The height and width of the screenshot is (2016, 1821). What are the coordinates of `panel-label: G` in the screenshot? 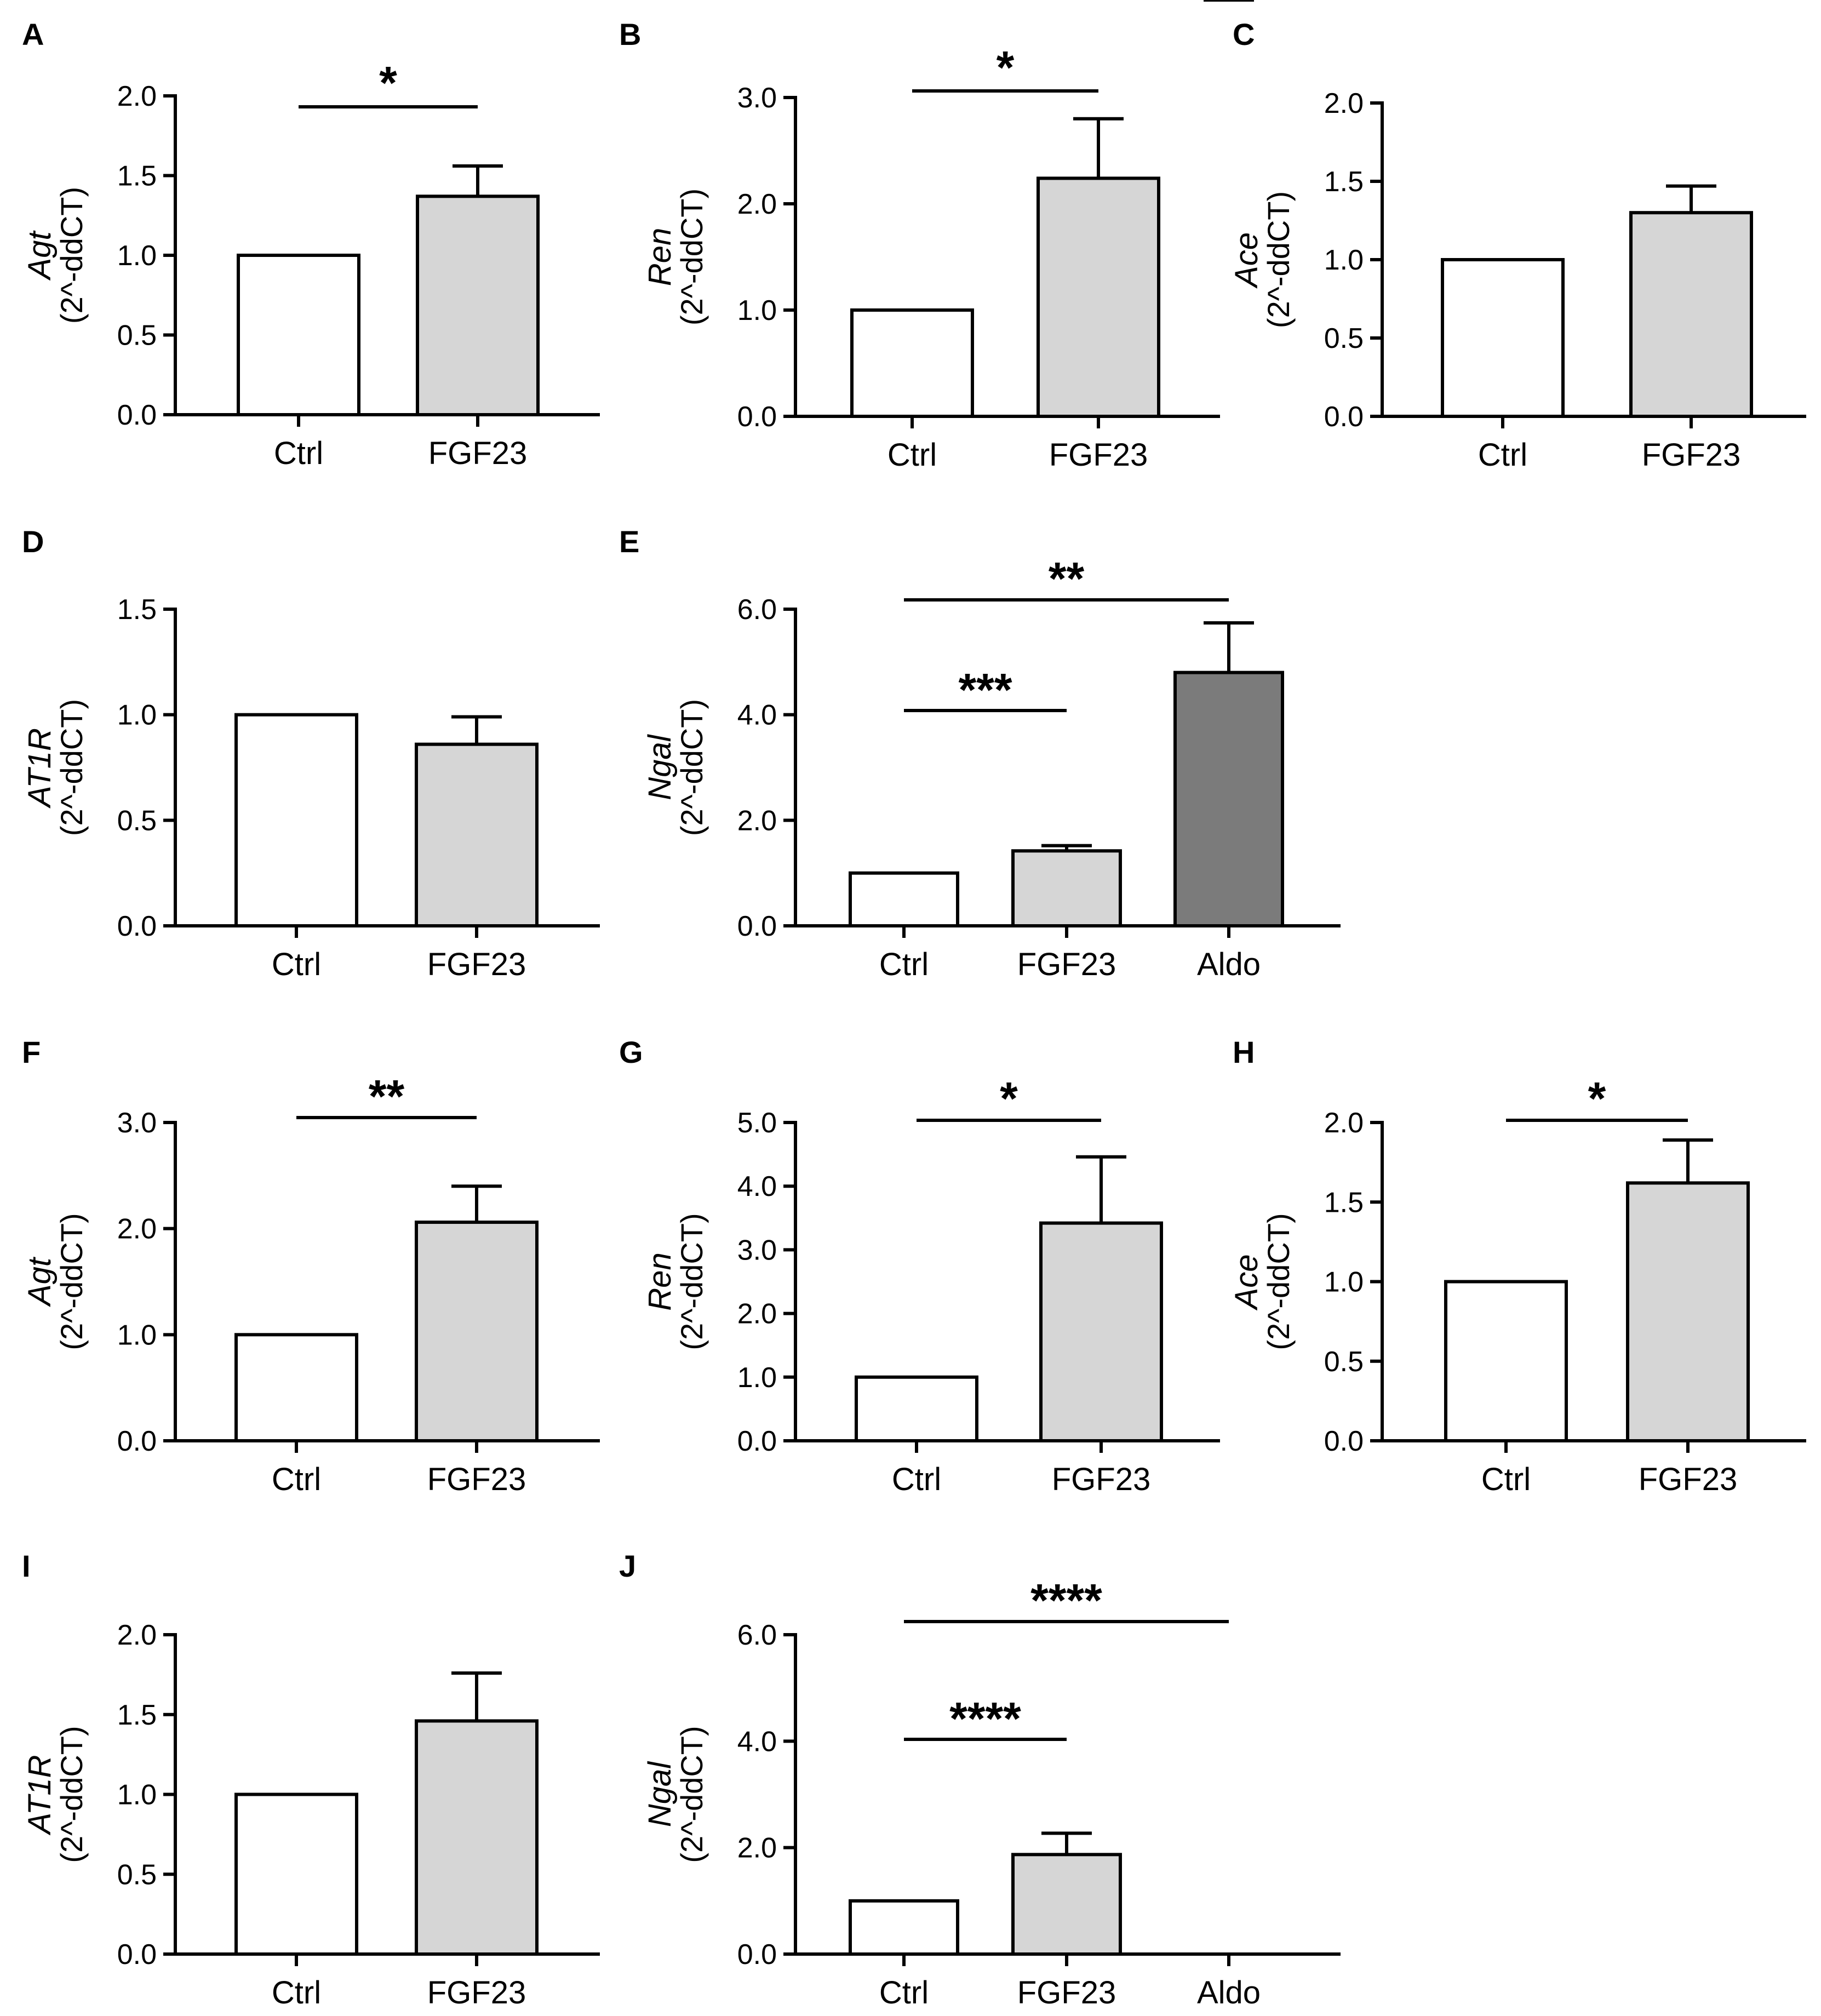 It's located at (631, 1052).